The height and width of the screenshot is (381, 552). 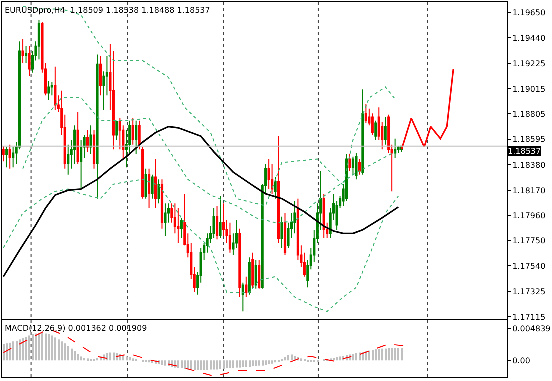 I want to click on y-tick-label: 1.17325, so click(x=529, y=292).